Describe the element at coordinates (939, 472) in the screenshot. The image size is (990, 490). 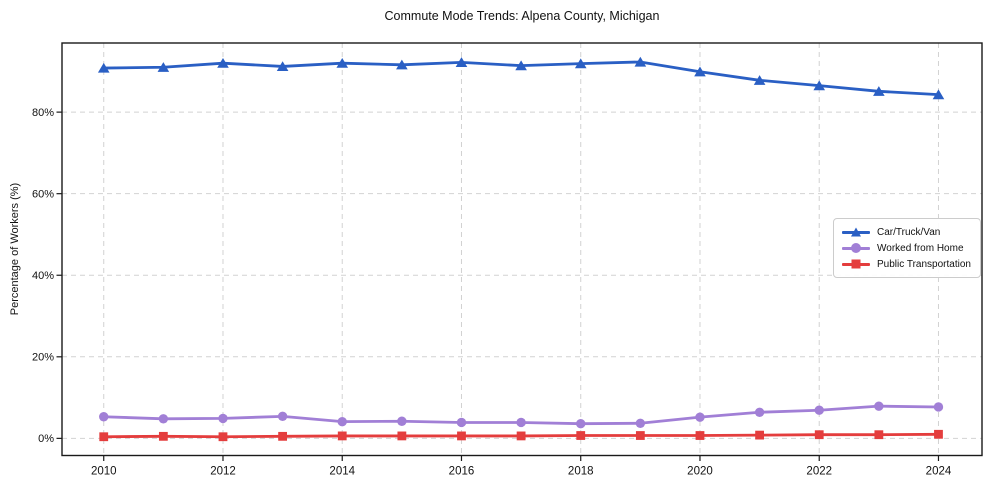
I see `x-tick-label: 2024` at that location.